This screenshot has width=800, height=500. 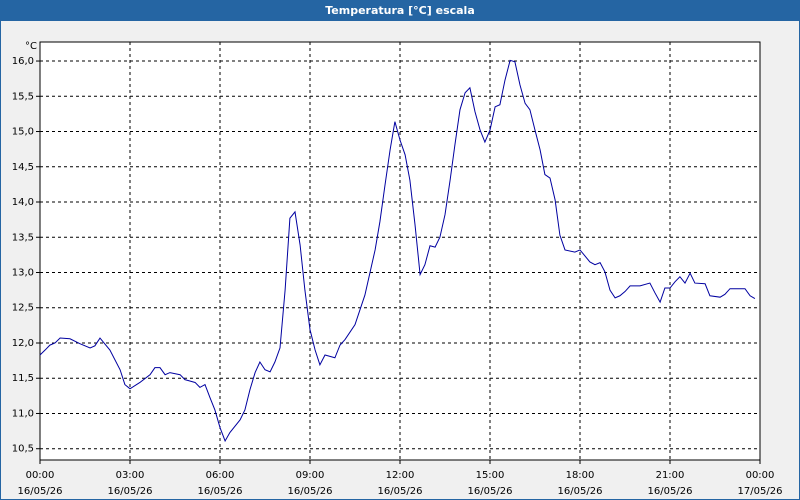 What do you see at coordinates (23, 132) in the screenshot?
I see `y-tick-label: 15,0` at bounding box center [23, 132].